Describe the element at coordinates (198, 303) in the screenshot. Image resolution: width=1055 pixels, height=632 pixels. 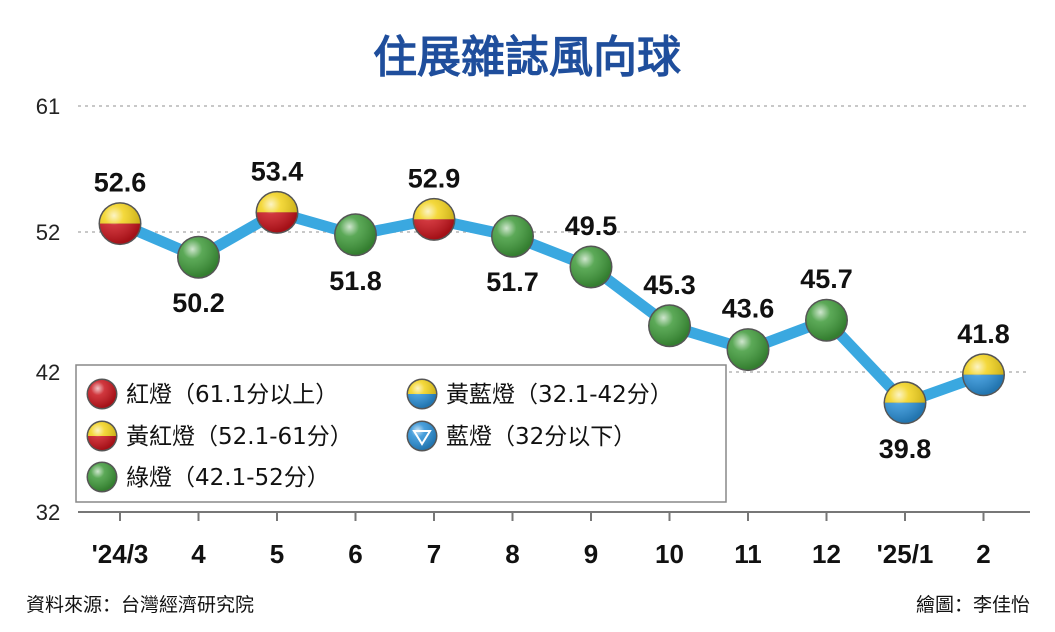
I see `data-label: 50.2` at that location.